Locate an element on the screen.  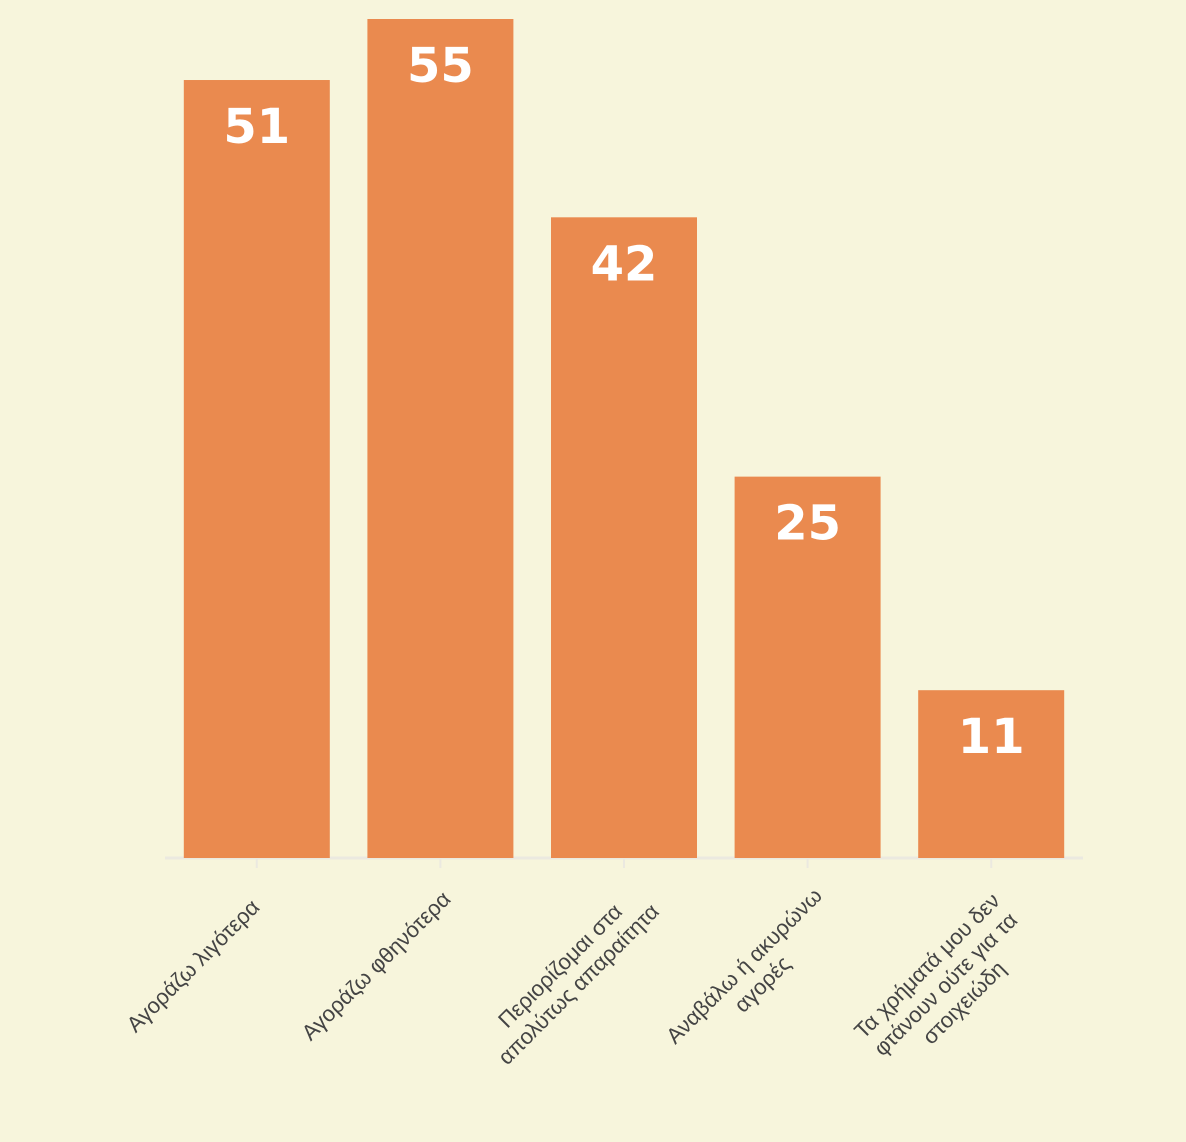
value-label: 42 is located at coordinates (624, 264).